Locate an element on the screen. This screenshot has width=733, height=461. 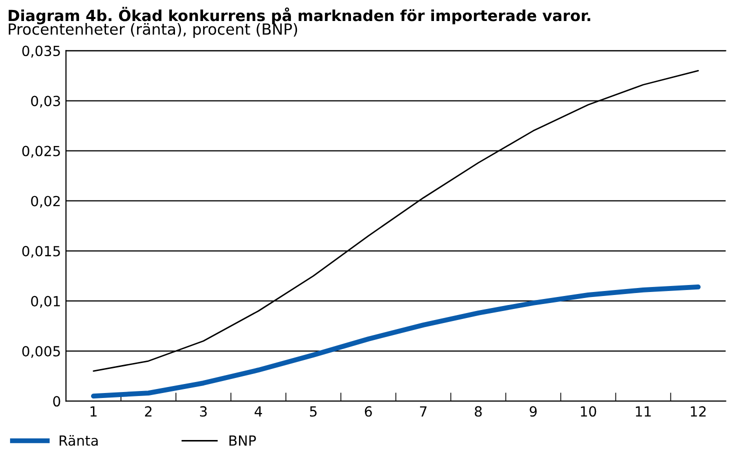
y-tick-label: 0,02 is located at coordinates (45, 202).